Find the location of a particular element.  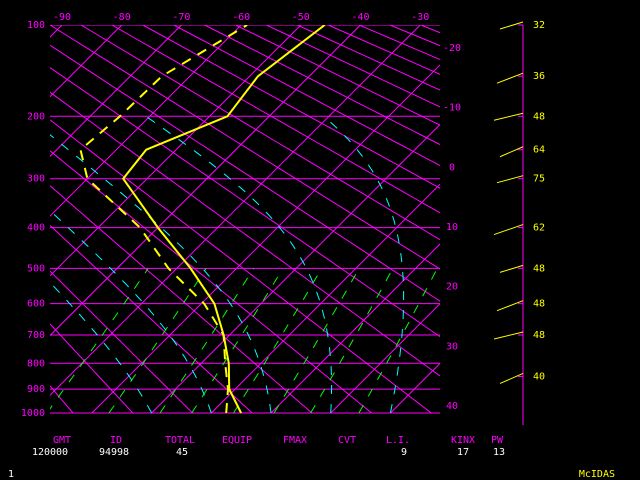

pressure-label: 300 is located at coordinates (36, 179).